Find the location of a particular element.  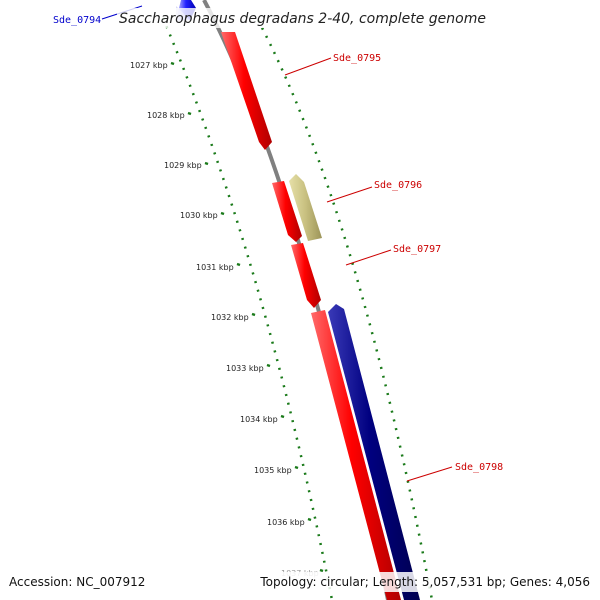

gene-sde-0797-cont is located at coordinates (306, 275).